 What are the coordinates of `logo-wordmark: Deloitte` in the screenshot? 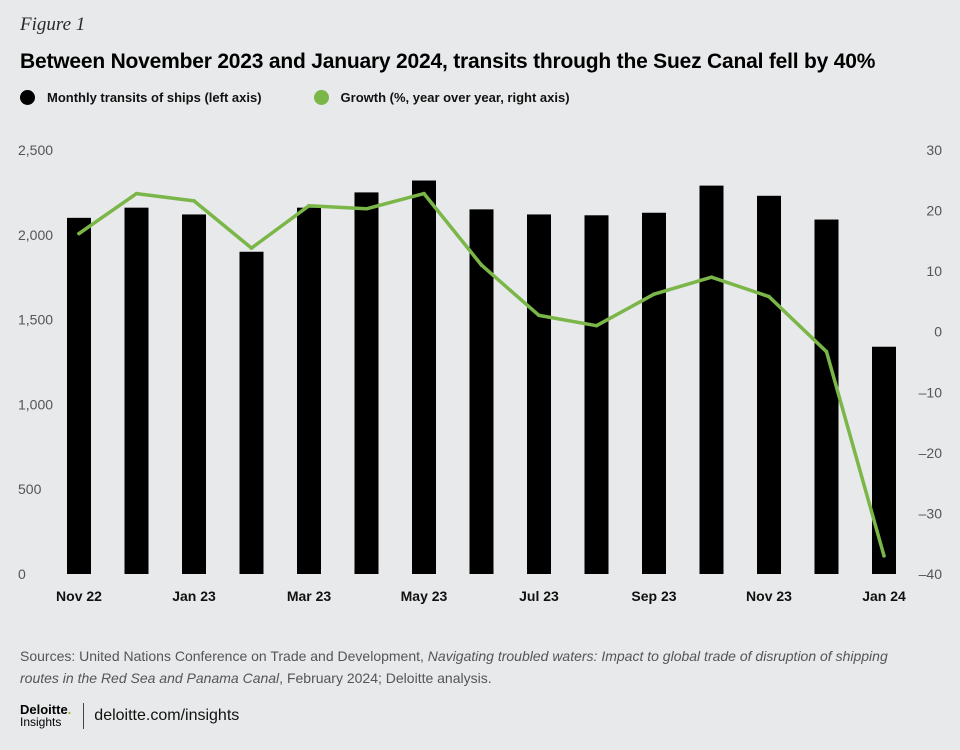 It's located at (44, 709).